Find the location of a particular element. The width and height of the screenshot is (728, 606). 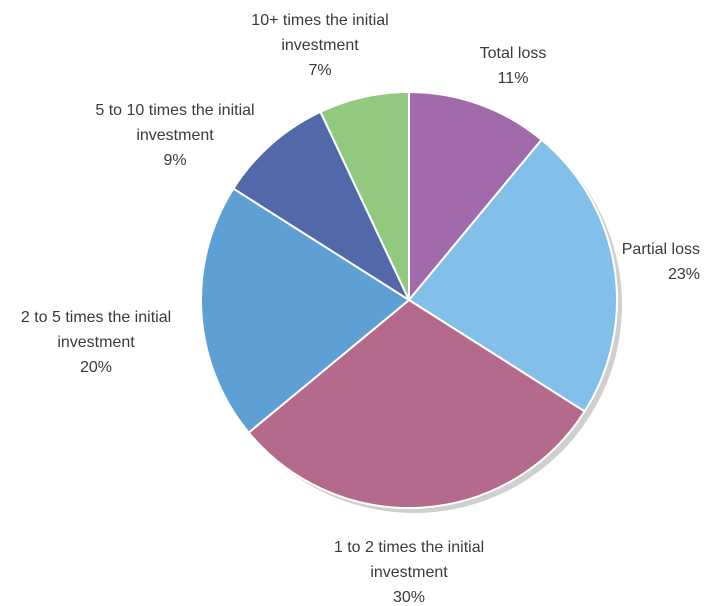

pie-label-percent: 20% is located at coordinates (96, 367).